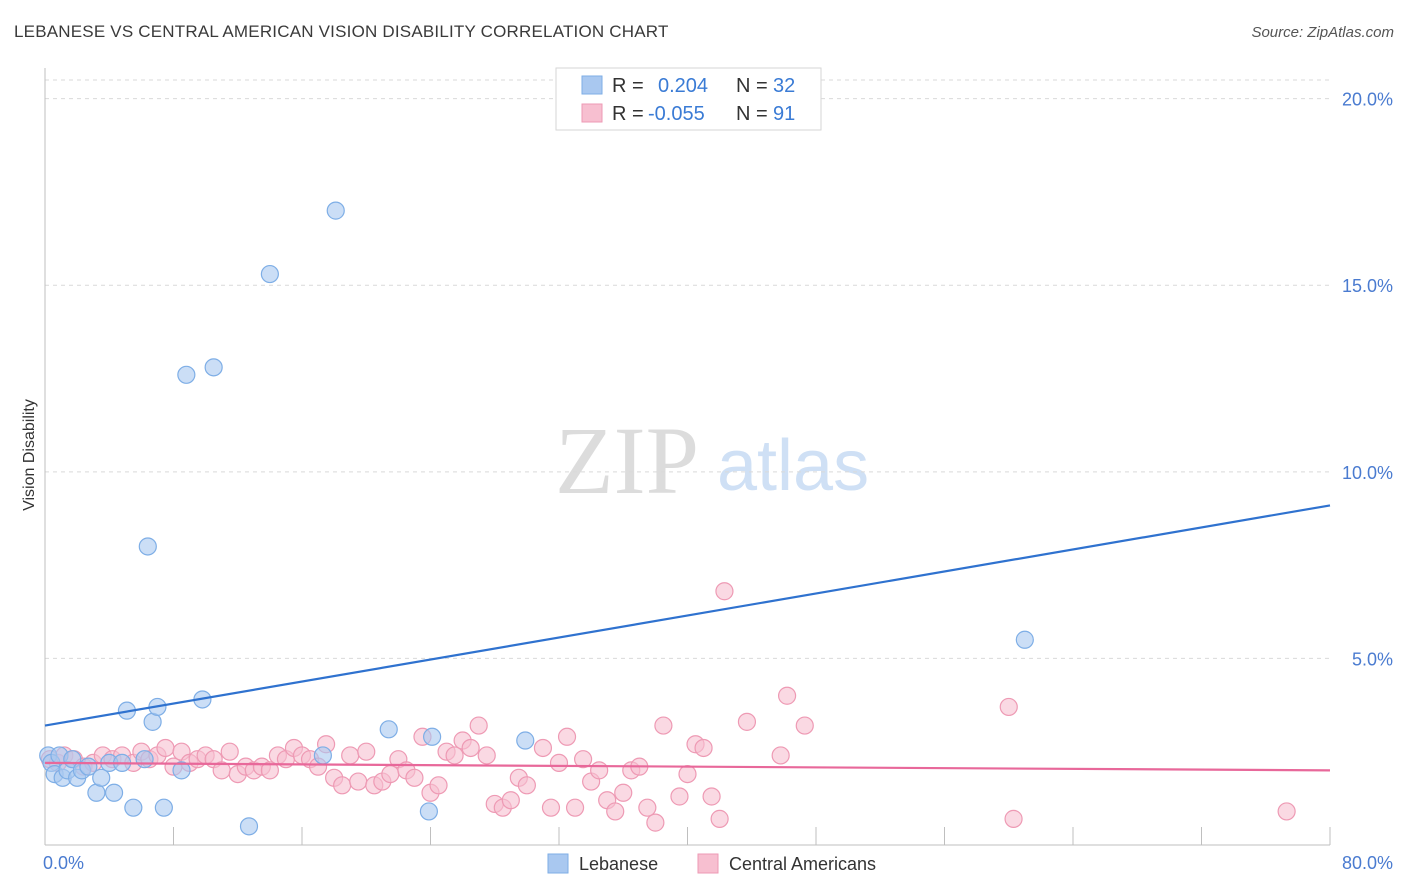  I want to click on legend-swatch-lebanese, so click(592, 85).